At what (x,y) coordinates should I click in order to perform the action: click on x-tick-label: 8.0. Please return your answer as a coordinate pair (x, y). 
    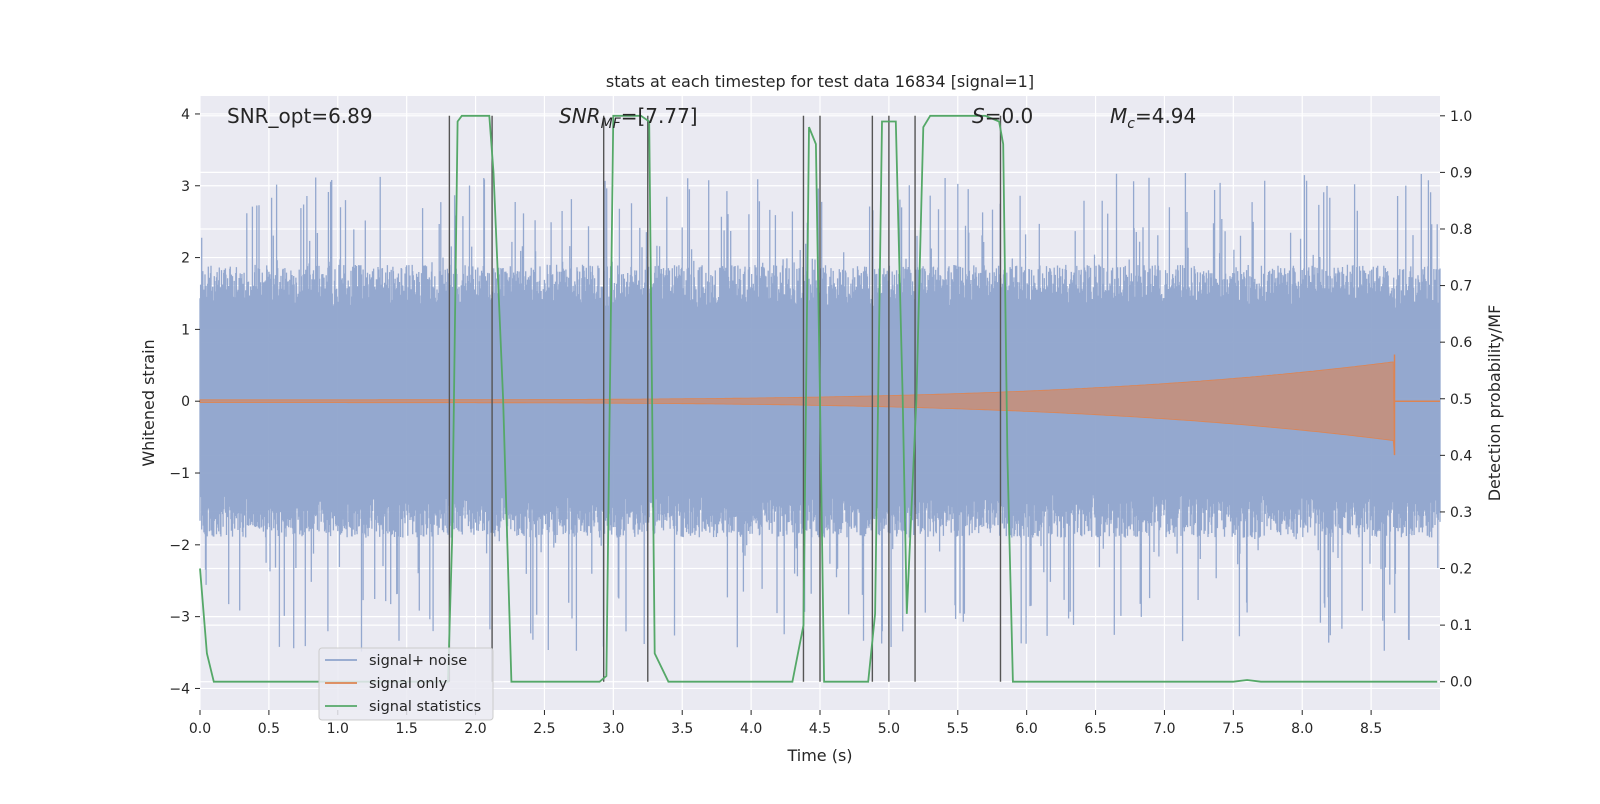
    Looking at the image, I should click on (1302, 729).